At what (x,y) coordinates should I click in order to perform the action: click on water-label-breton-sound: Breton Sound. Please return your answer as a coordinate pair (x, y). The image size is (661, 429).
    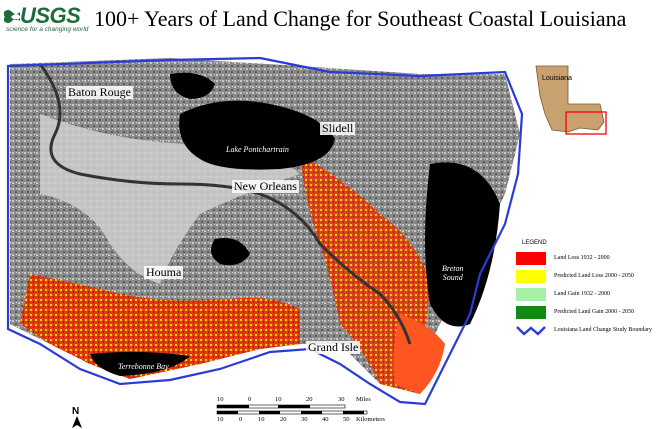
    Looking at the image, I should click on (453, 273).